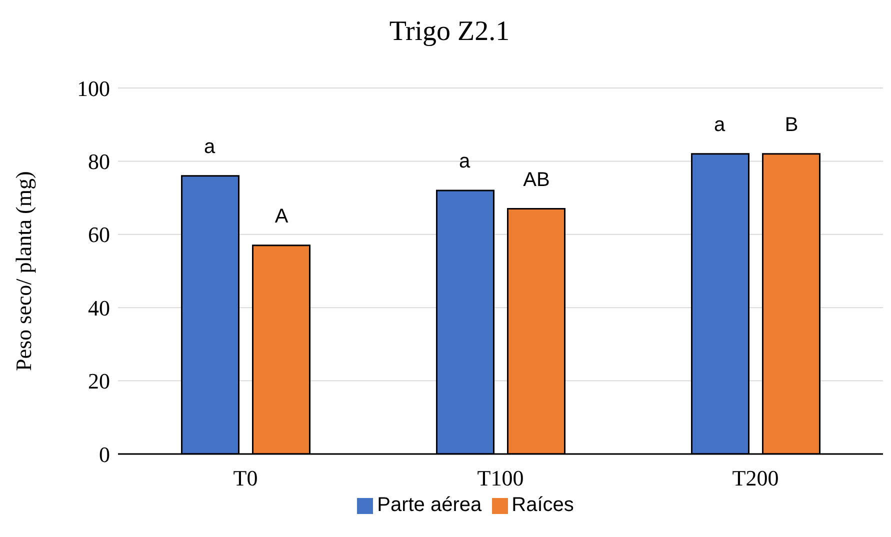  I want to click on x-tick-label: T100, so click(500, 478).